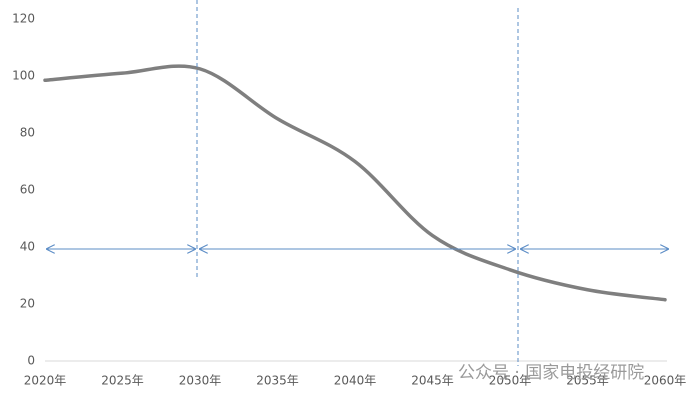 The image size is (697, 402). What do you see at coordinates (23, 76) in the screenshot?
I see `y-tick-label: 100` at bounding box center [23, 76].